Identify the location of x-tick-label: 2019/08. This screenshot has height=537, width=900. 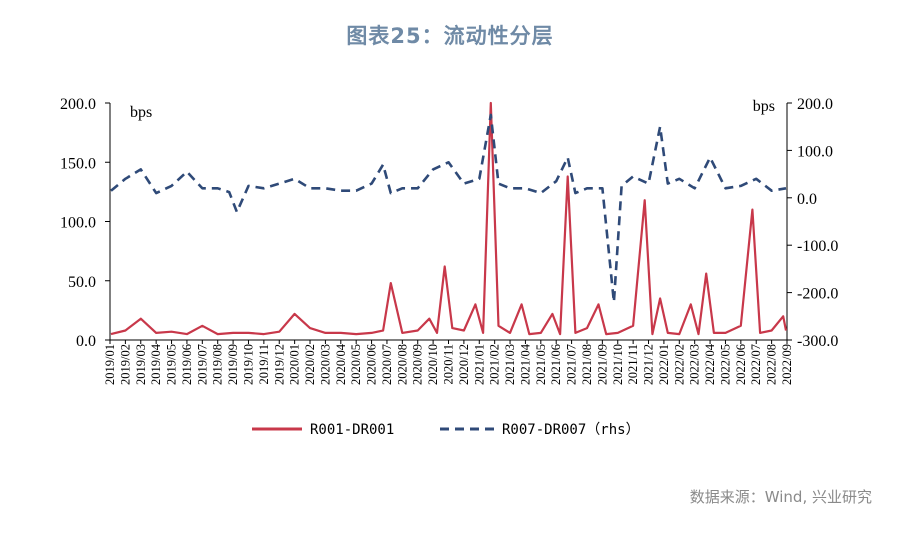
(218, 364).